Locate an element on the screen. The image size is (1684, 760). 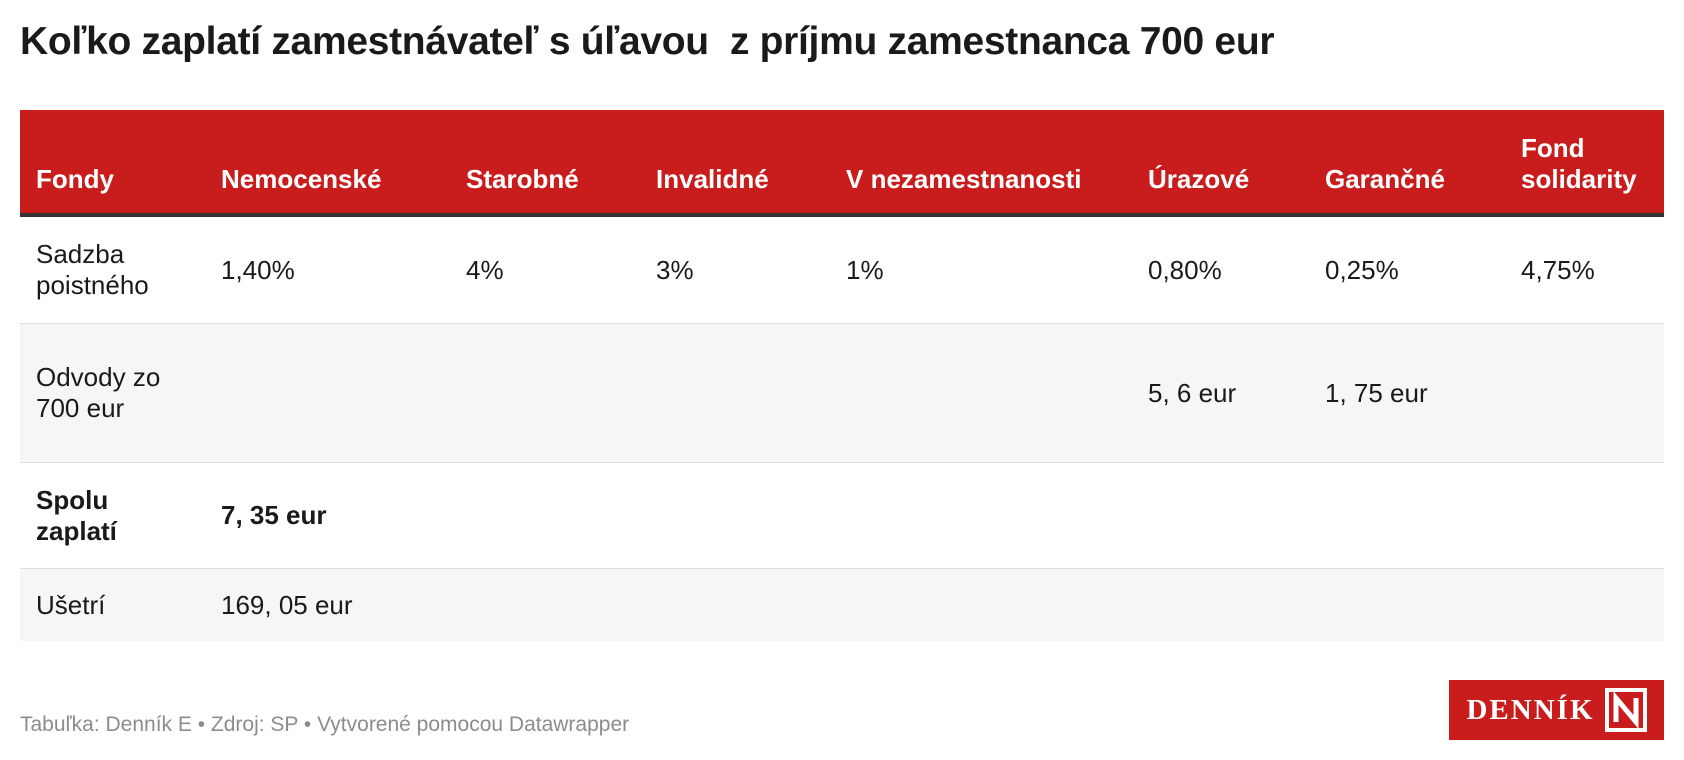
table-cell: 0,25% is located at coordinates (1362, 269).